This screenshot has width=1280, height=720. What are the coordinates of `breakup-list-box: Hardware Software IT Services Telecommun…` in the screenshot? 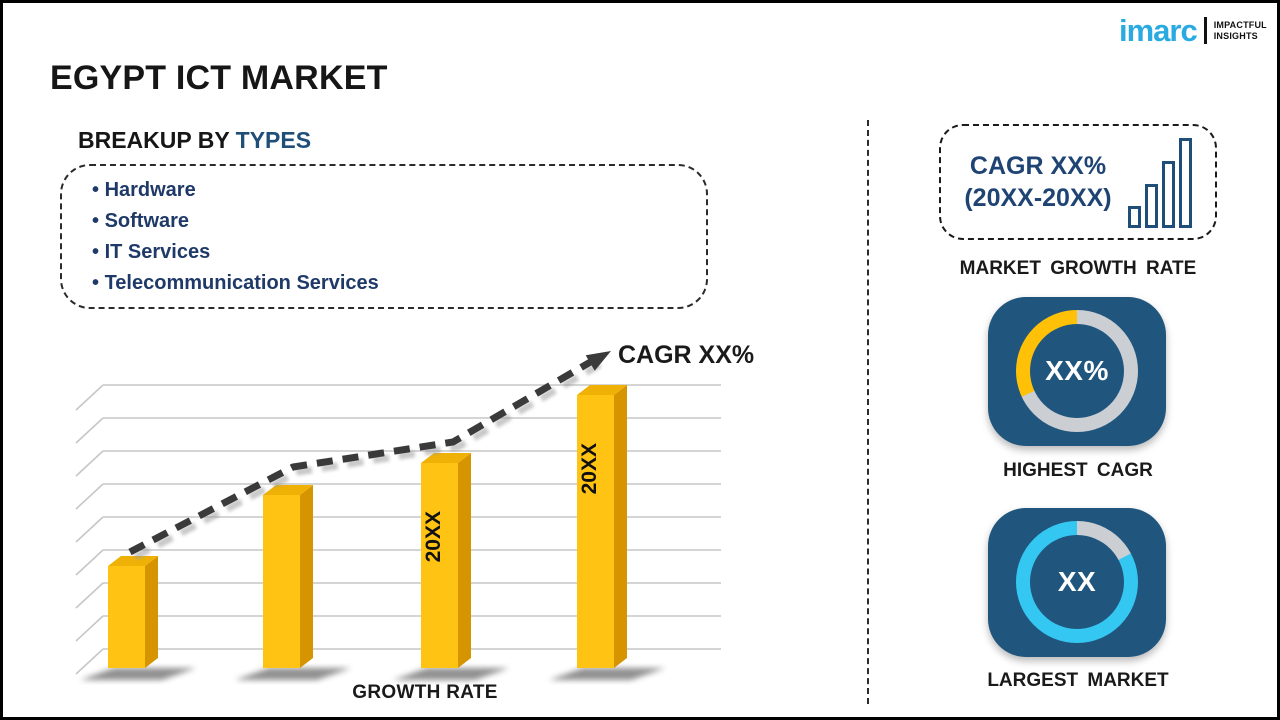 It's located at (384, 236).